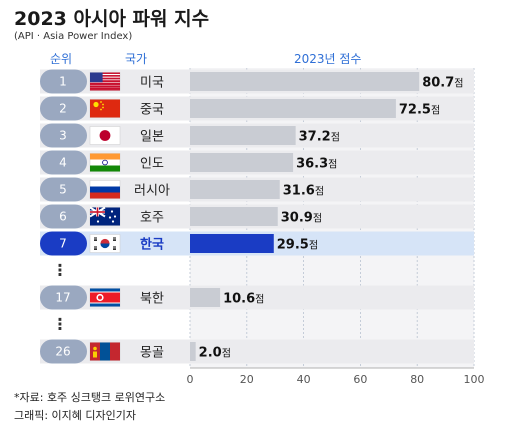  What do you see at coordinates (474, 379) in the screenshot?
I see `x-tick-label: 100` at bounding box center [474, 379].